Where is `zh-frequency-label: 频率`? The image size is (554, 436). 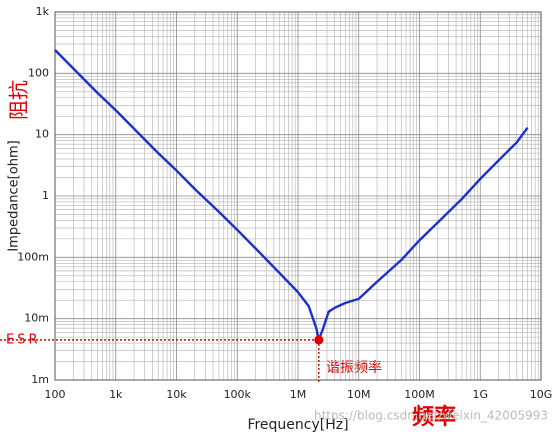 zh-frequency-label: 频率 is located at coordinates (434, 417).